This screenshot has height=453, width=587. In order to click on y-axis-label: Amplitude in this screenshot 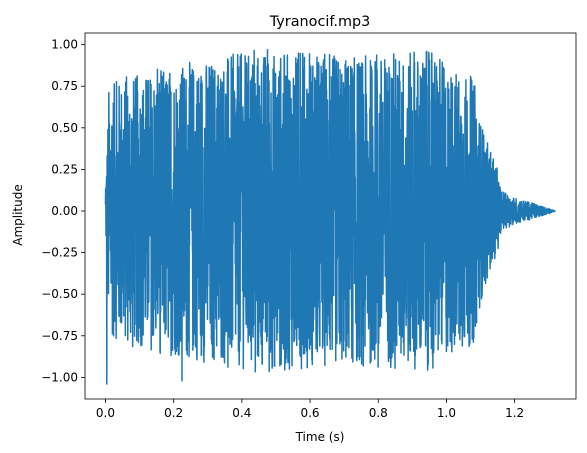, I will do `click(18, 215)`.